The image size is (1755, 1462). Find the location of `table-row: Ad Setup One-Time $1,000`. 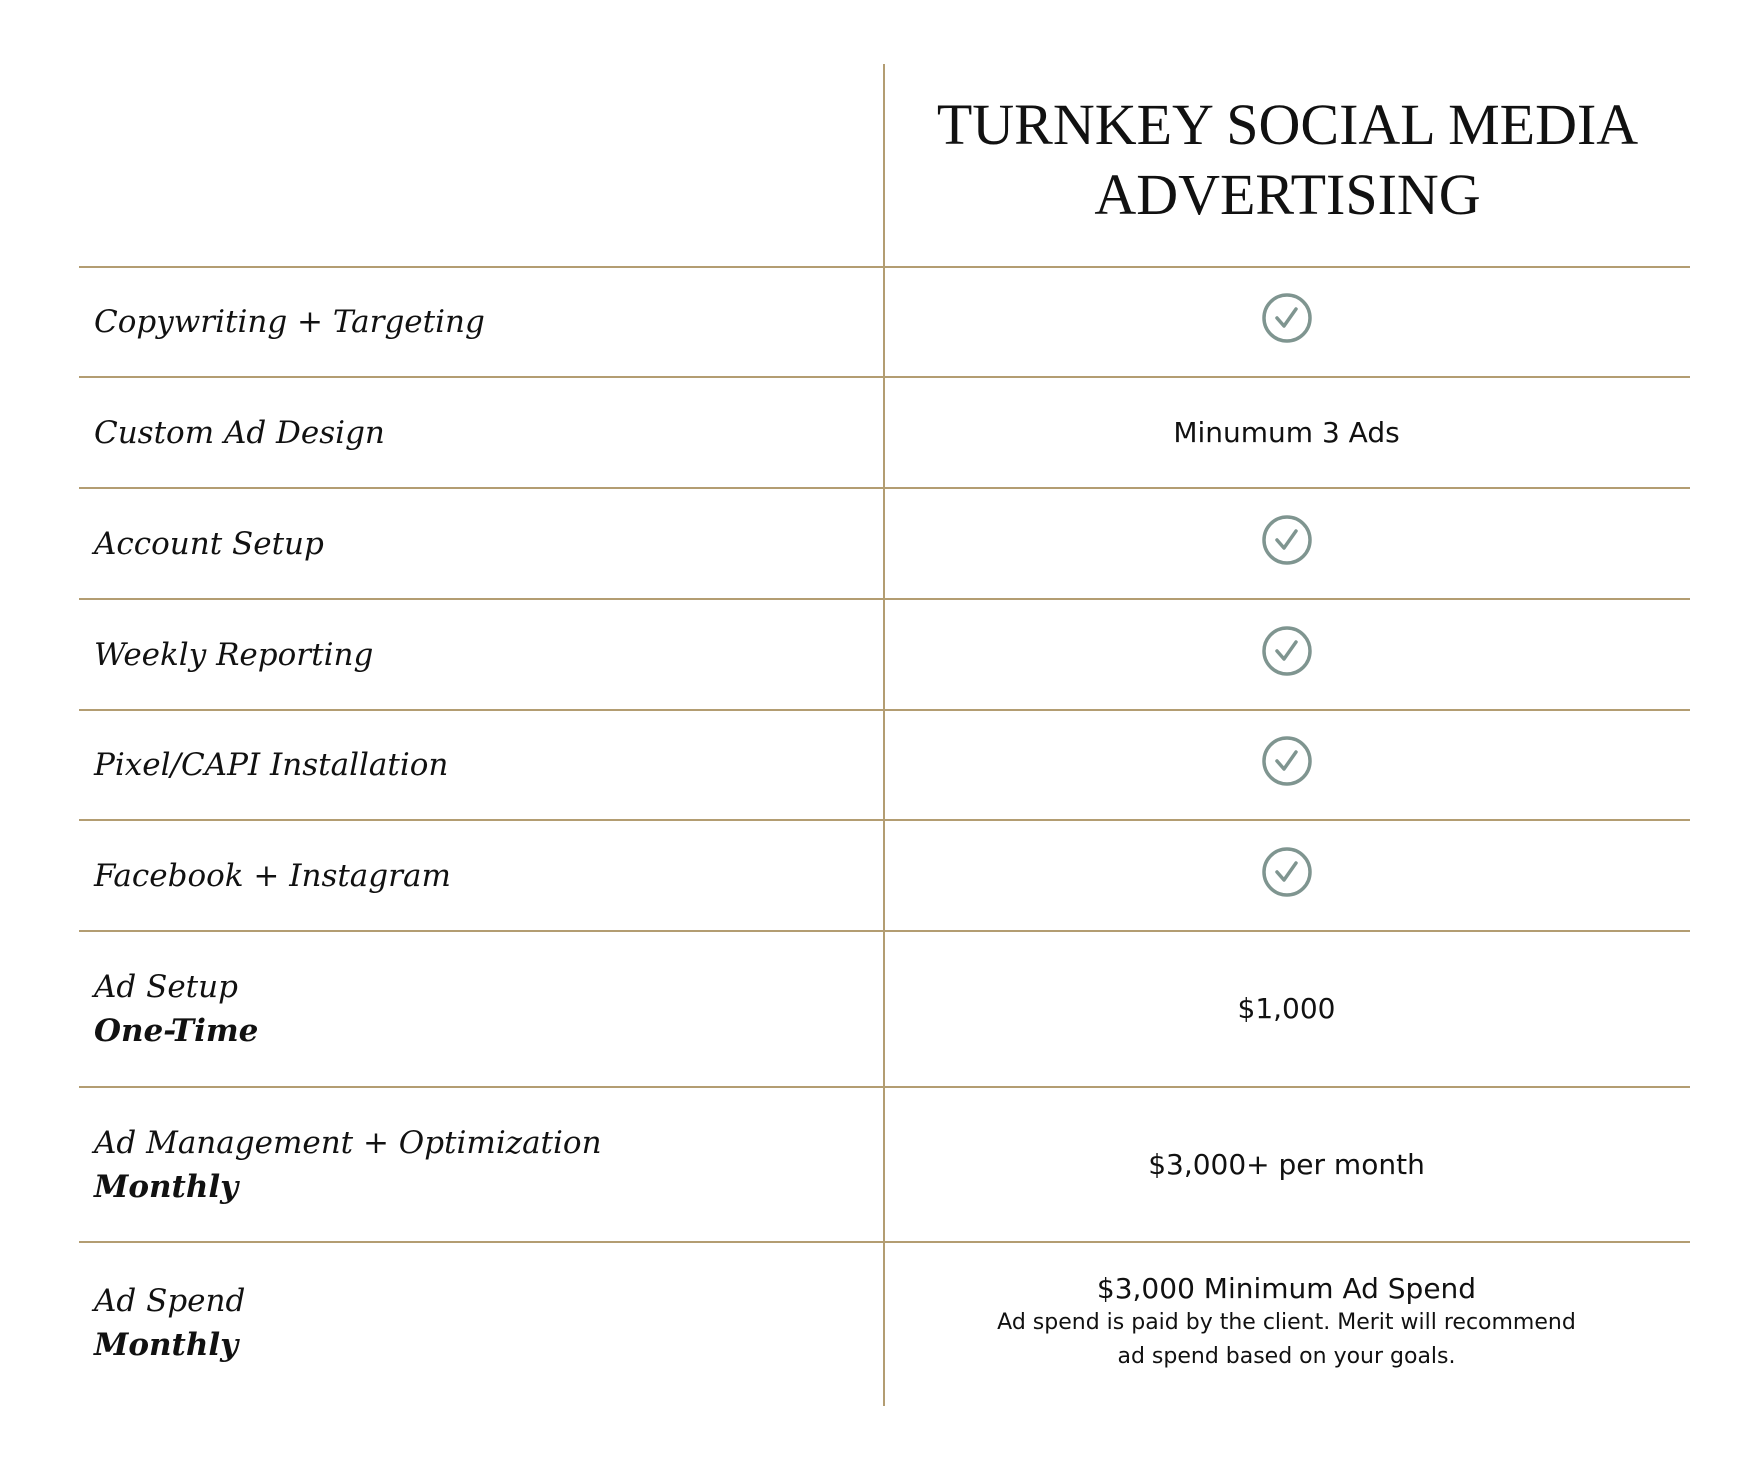

table-row: Ad Setup One-Time $1,000 is located at coordinates (884, 1009).